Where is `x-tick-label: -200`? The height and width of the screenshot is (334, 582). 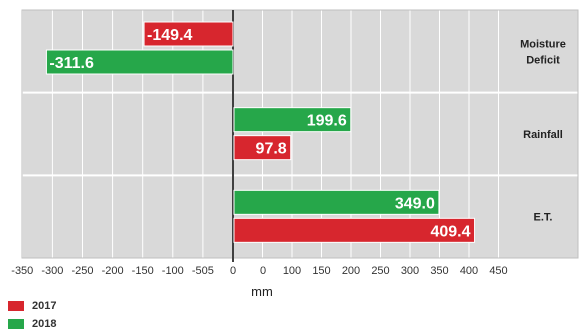
x-tick-label: -200 is located at coordinates (113, 271).